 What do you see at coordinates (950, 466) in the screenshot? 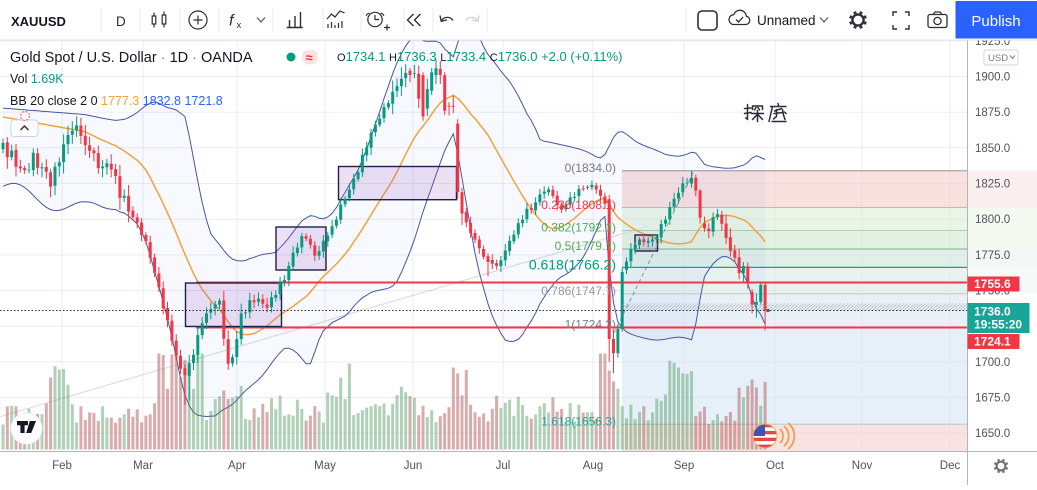
I see `svg-text: Dec` at bounding box center [950, 466].